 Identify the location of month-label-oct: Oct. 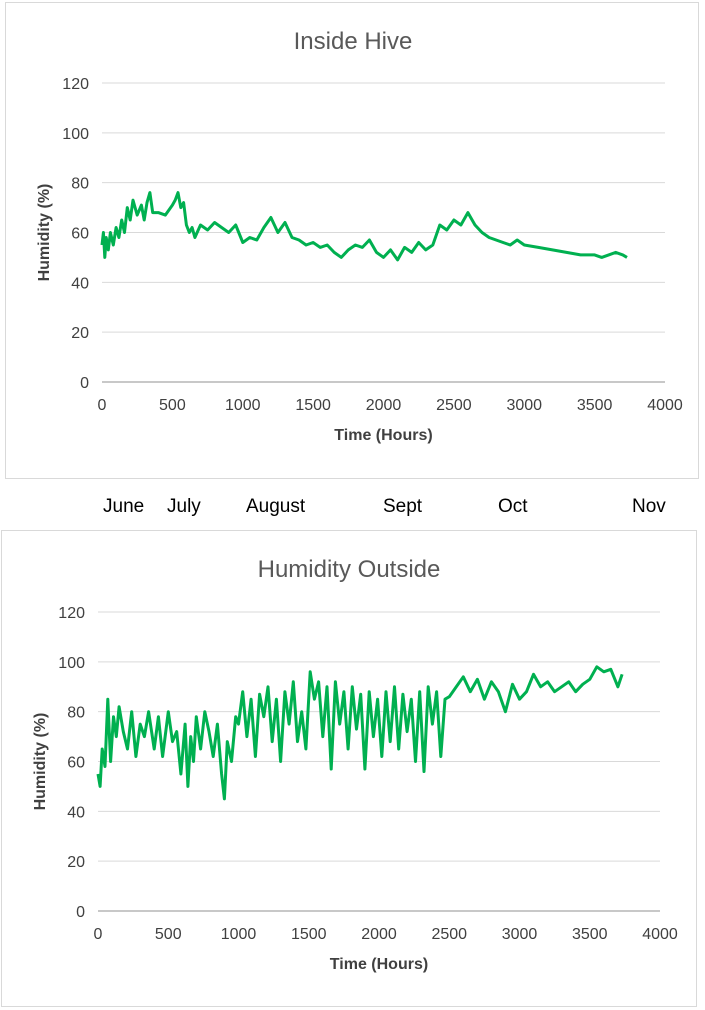
(513, 506).